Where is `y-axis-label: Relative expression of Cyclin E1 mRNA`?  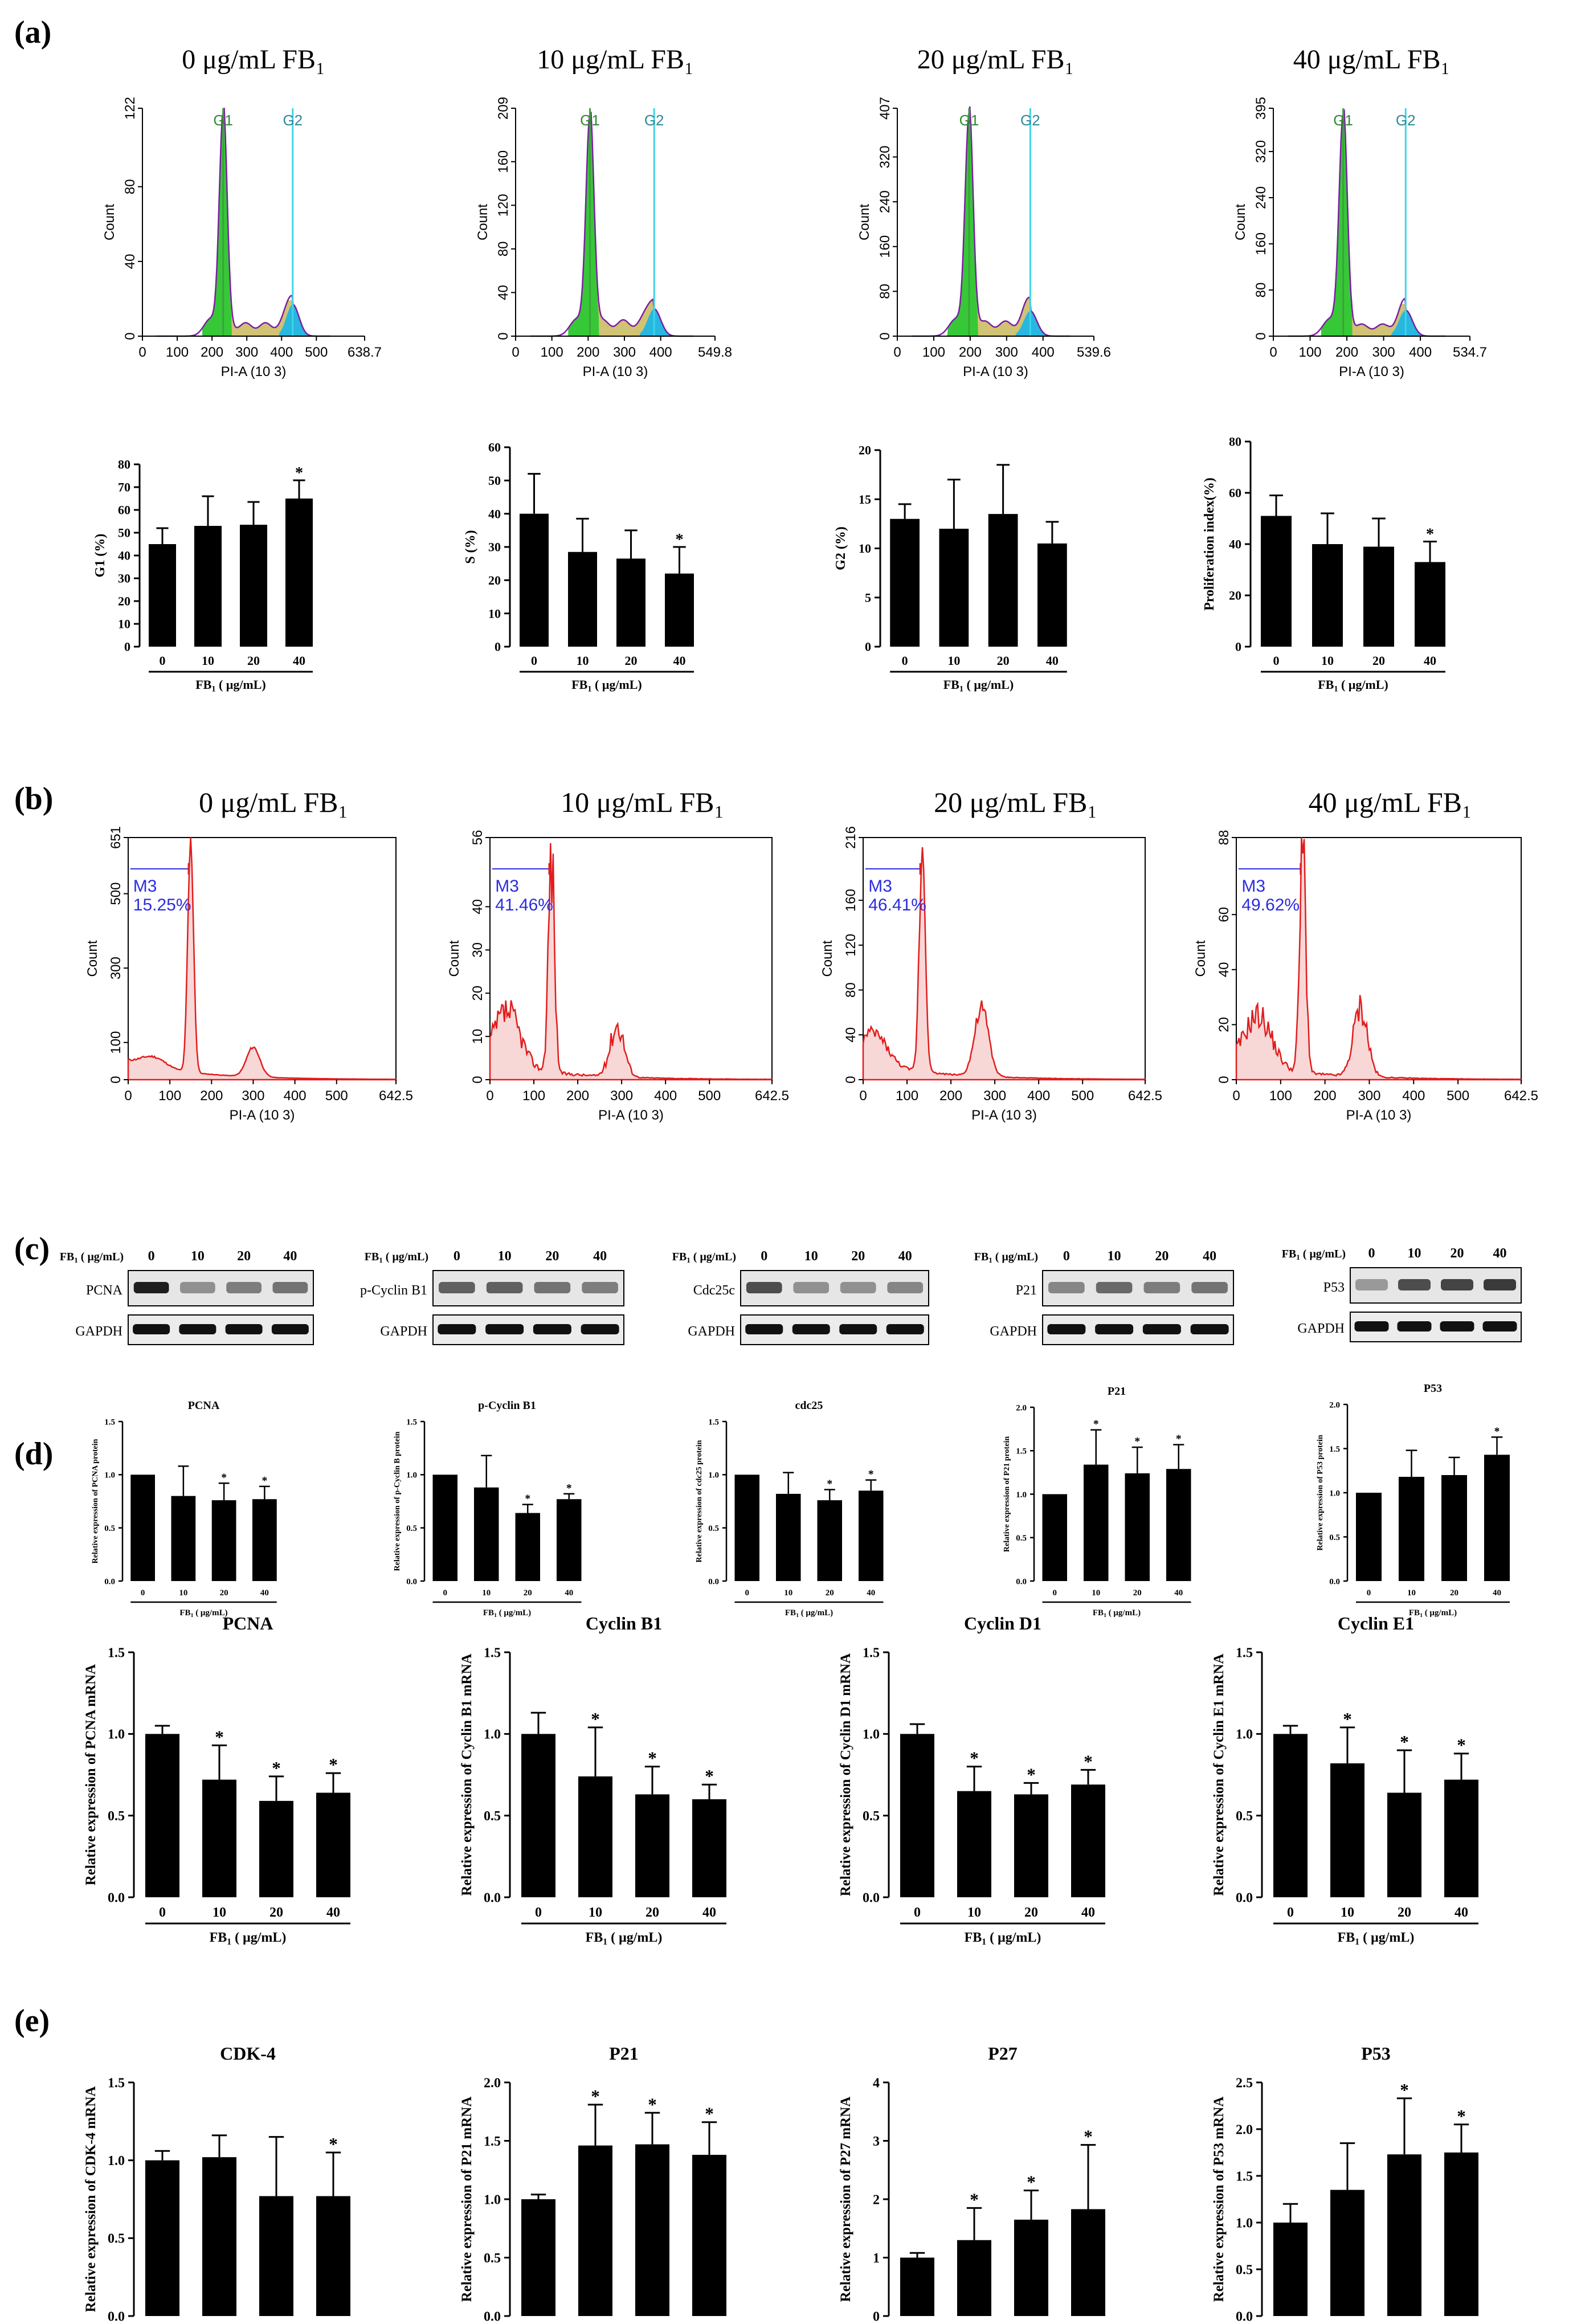 y-axis-label: Relative expression of Cyclin E1 mRNA is located at coordinates (1219, 1774).